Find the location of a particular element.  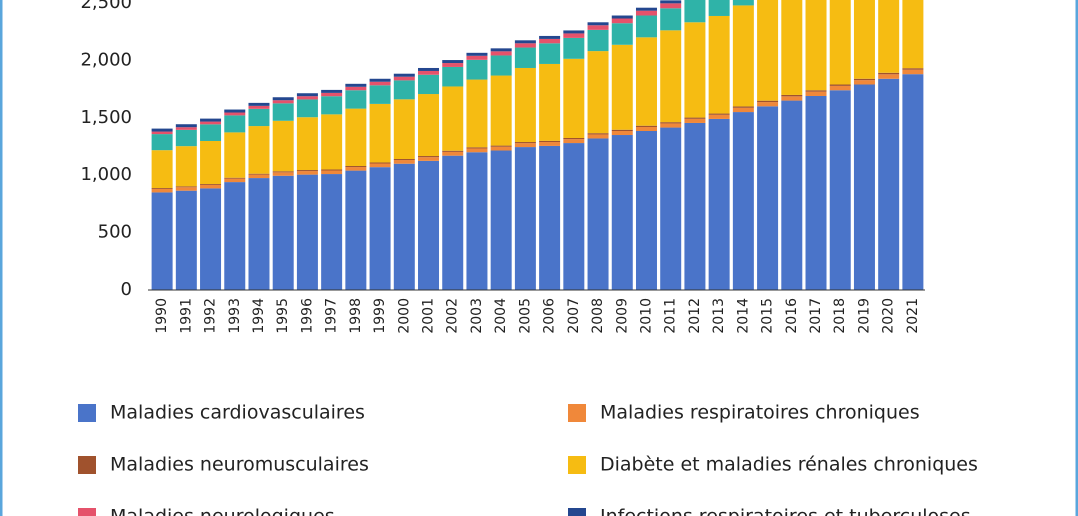

x-tick-label: 2017 is located at coordinates (816, 316).